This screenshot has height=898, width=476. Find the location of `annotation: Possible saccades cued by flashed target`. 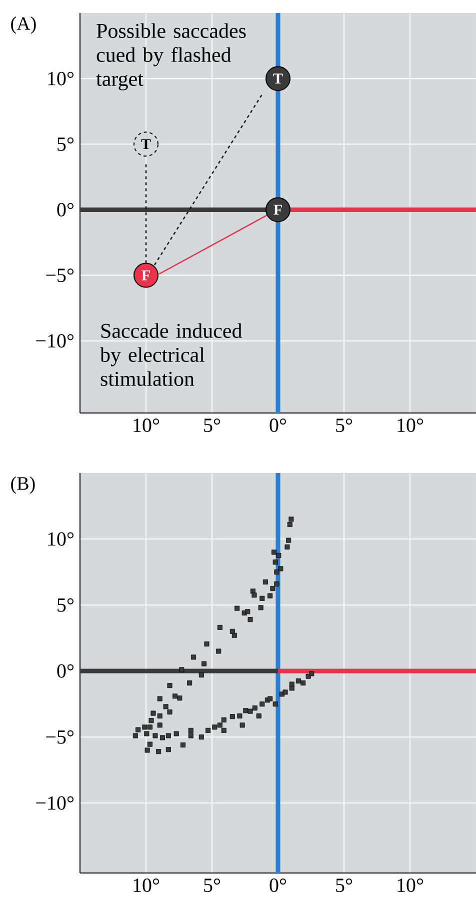

annotation: Possible saccades cued by flashed target is located at coordinates (171, 56).